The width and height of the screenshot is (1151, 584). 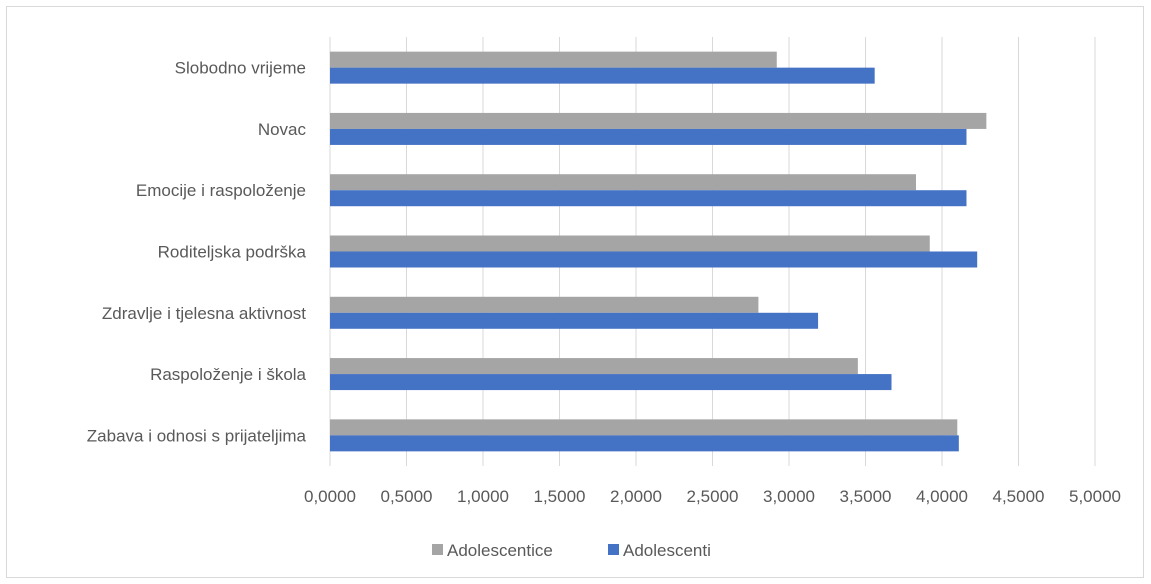 What do you see at coordinates (571, 550) in the screenshot?
I see `legend: Adolescentice Adolescenti` at bounding box center [571, 550].